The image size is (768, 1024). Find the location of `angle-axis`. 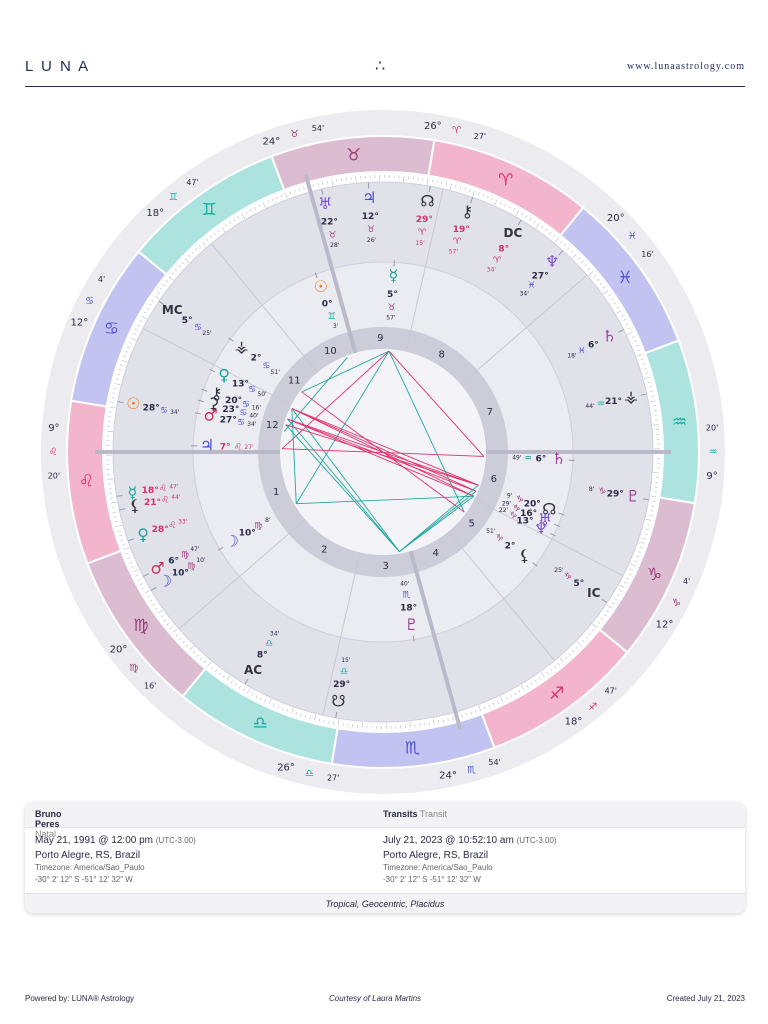

angle-axis is located at coordinates (330, 264).